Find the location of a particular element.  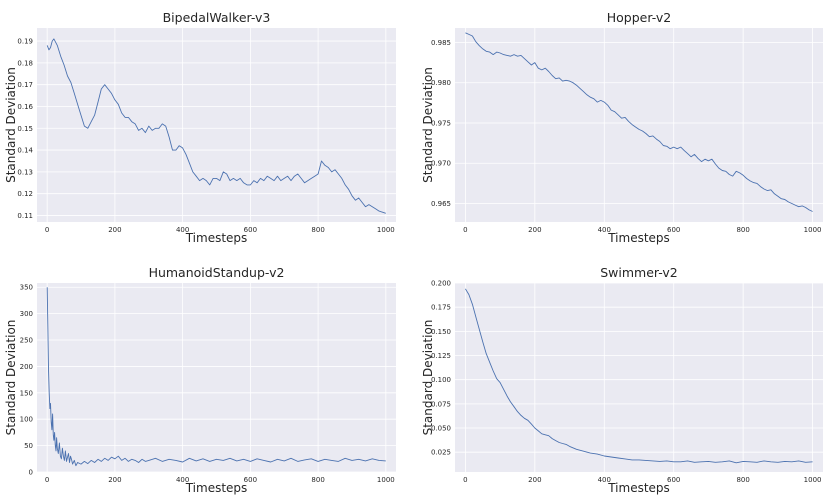

y-tick-label: 0.970 is located at coordinates (441, 164).